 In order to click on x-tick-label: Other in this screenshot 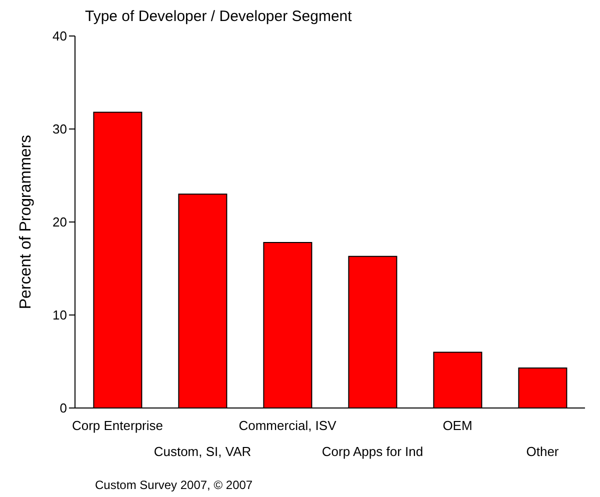, I will do `click(543, 451)`.